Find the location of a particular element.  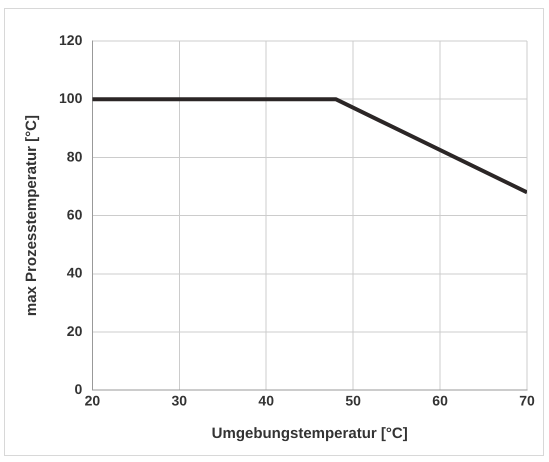

y-axis-title: max Prozesstemperatur [°C] is located at coordinates (31, 215).